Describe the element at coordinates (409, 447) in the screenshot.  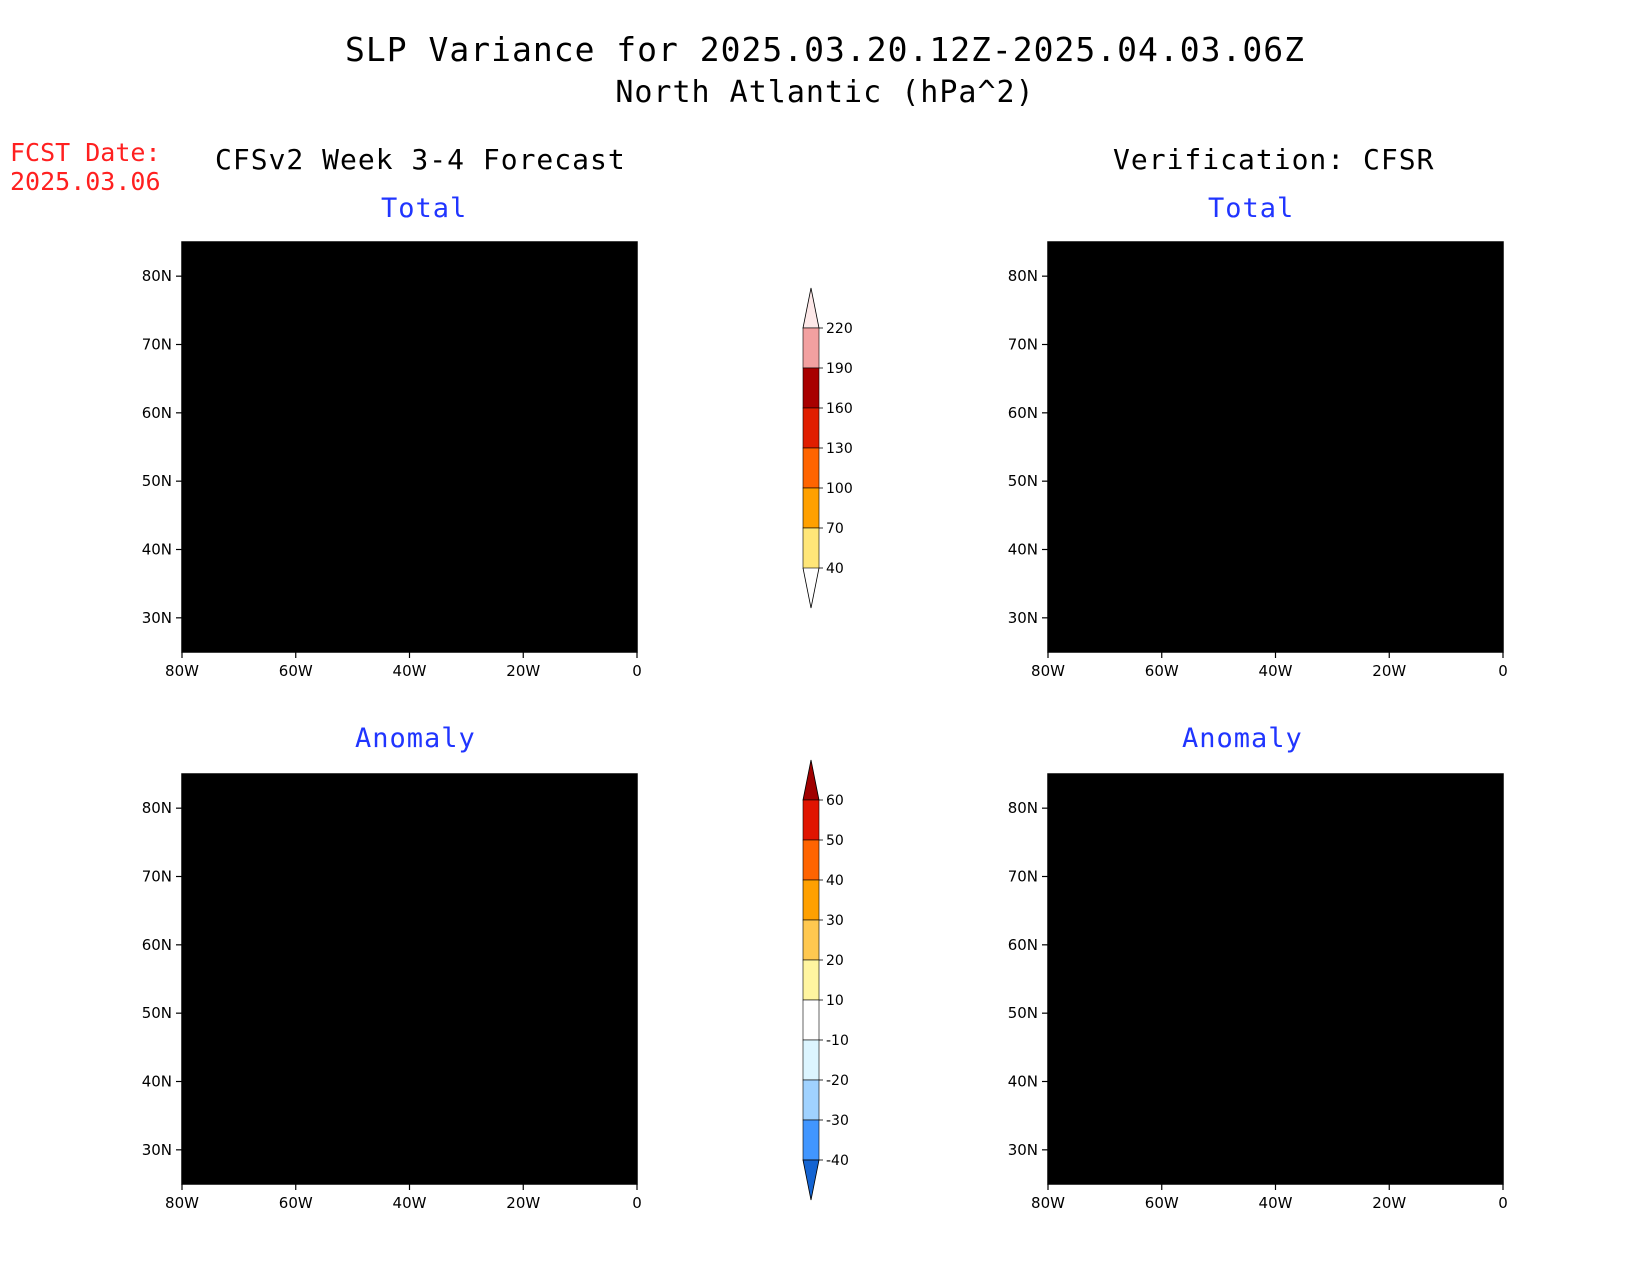
I see `map-panel-fcst-total` at that location.